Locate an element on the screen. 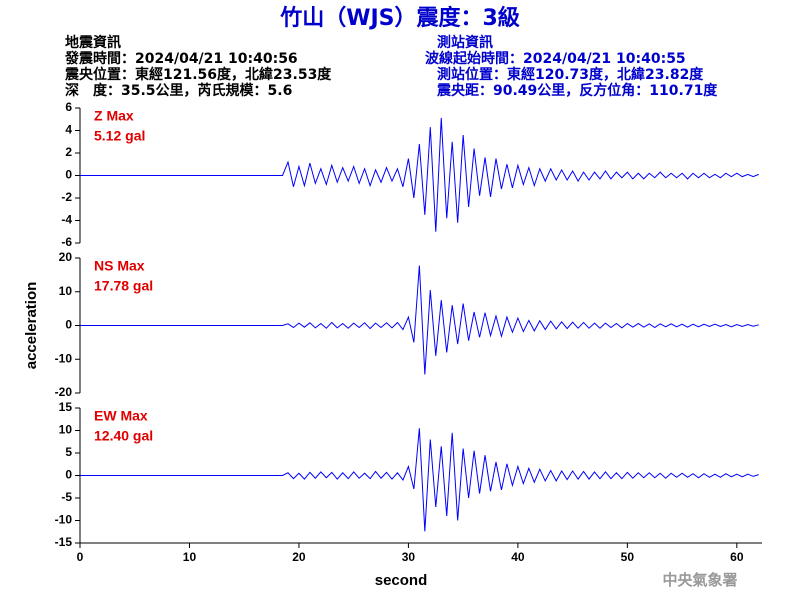  info-line: 測站資訊 is located at coordinates (465, 42).